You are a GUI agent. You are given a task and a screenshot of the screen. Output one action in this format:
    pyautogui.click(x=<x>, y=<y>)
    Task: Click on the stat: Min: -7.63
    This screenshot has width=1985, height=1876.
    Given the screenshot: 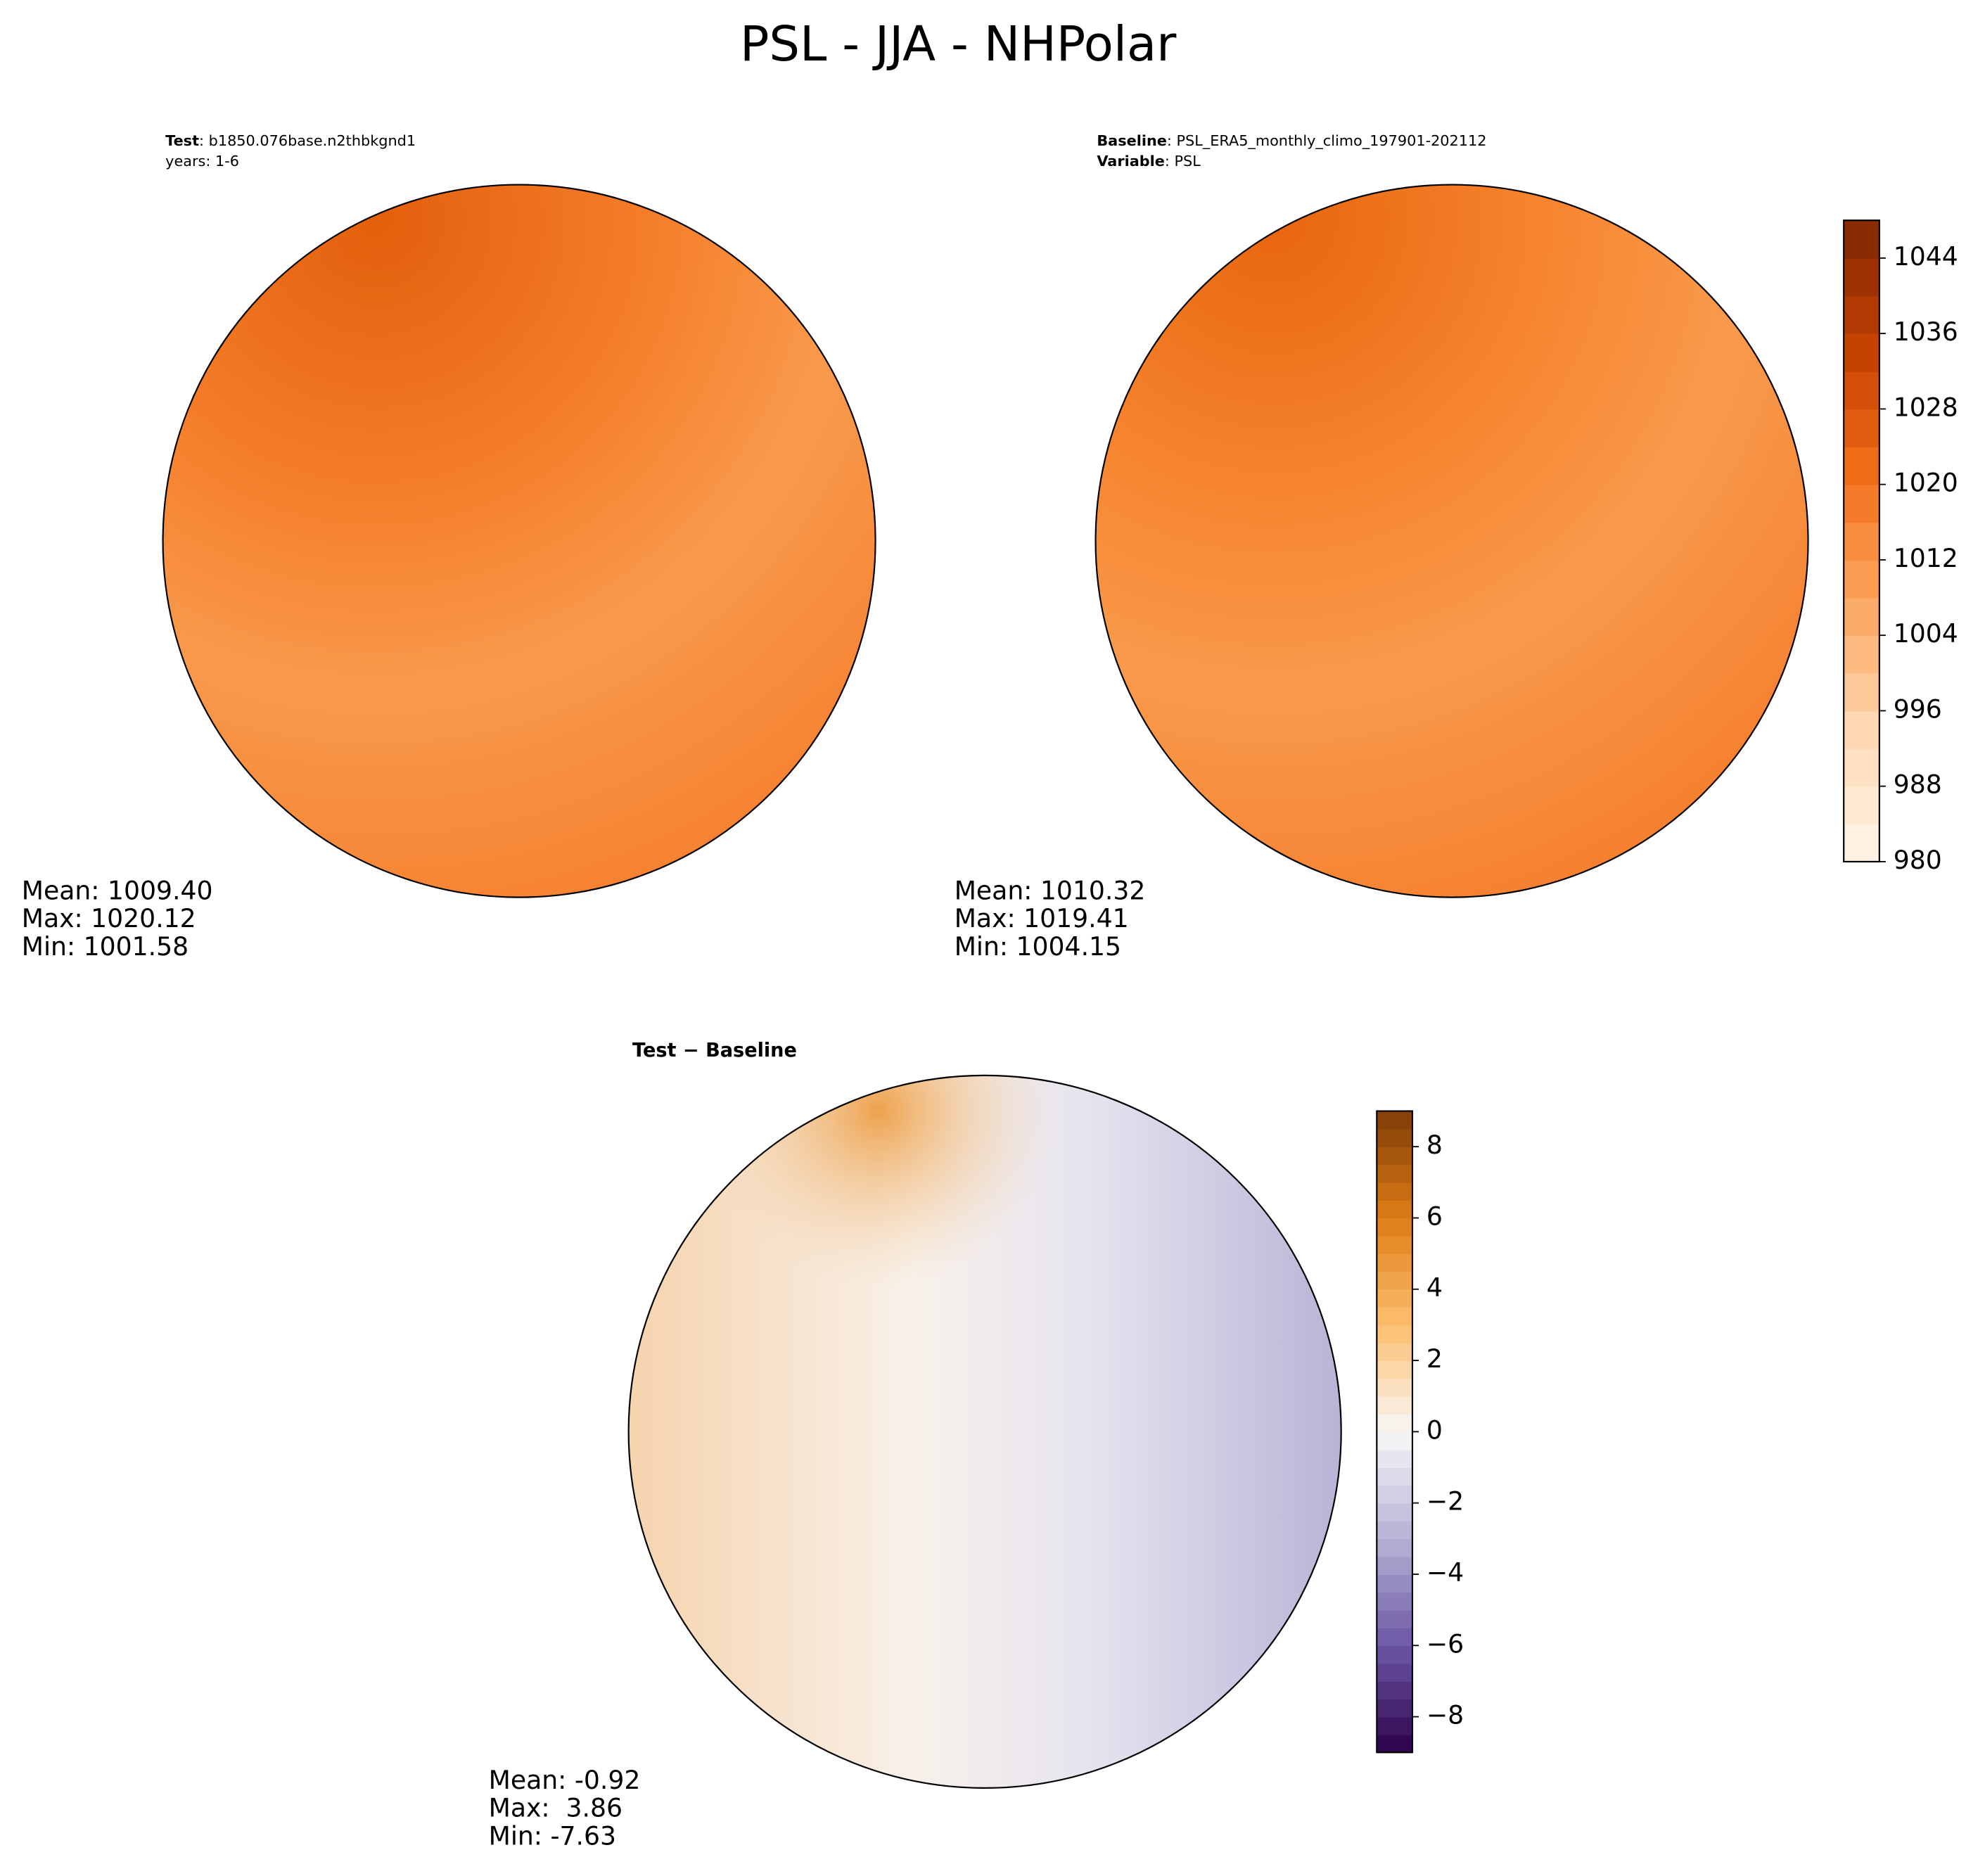 What is the action you would take?
    pyautogui.click(x=552, y=1835)
    